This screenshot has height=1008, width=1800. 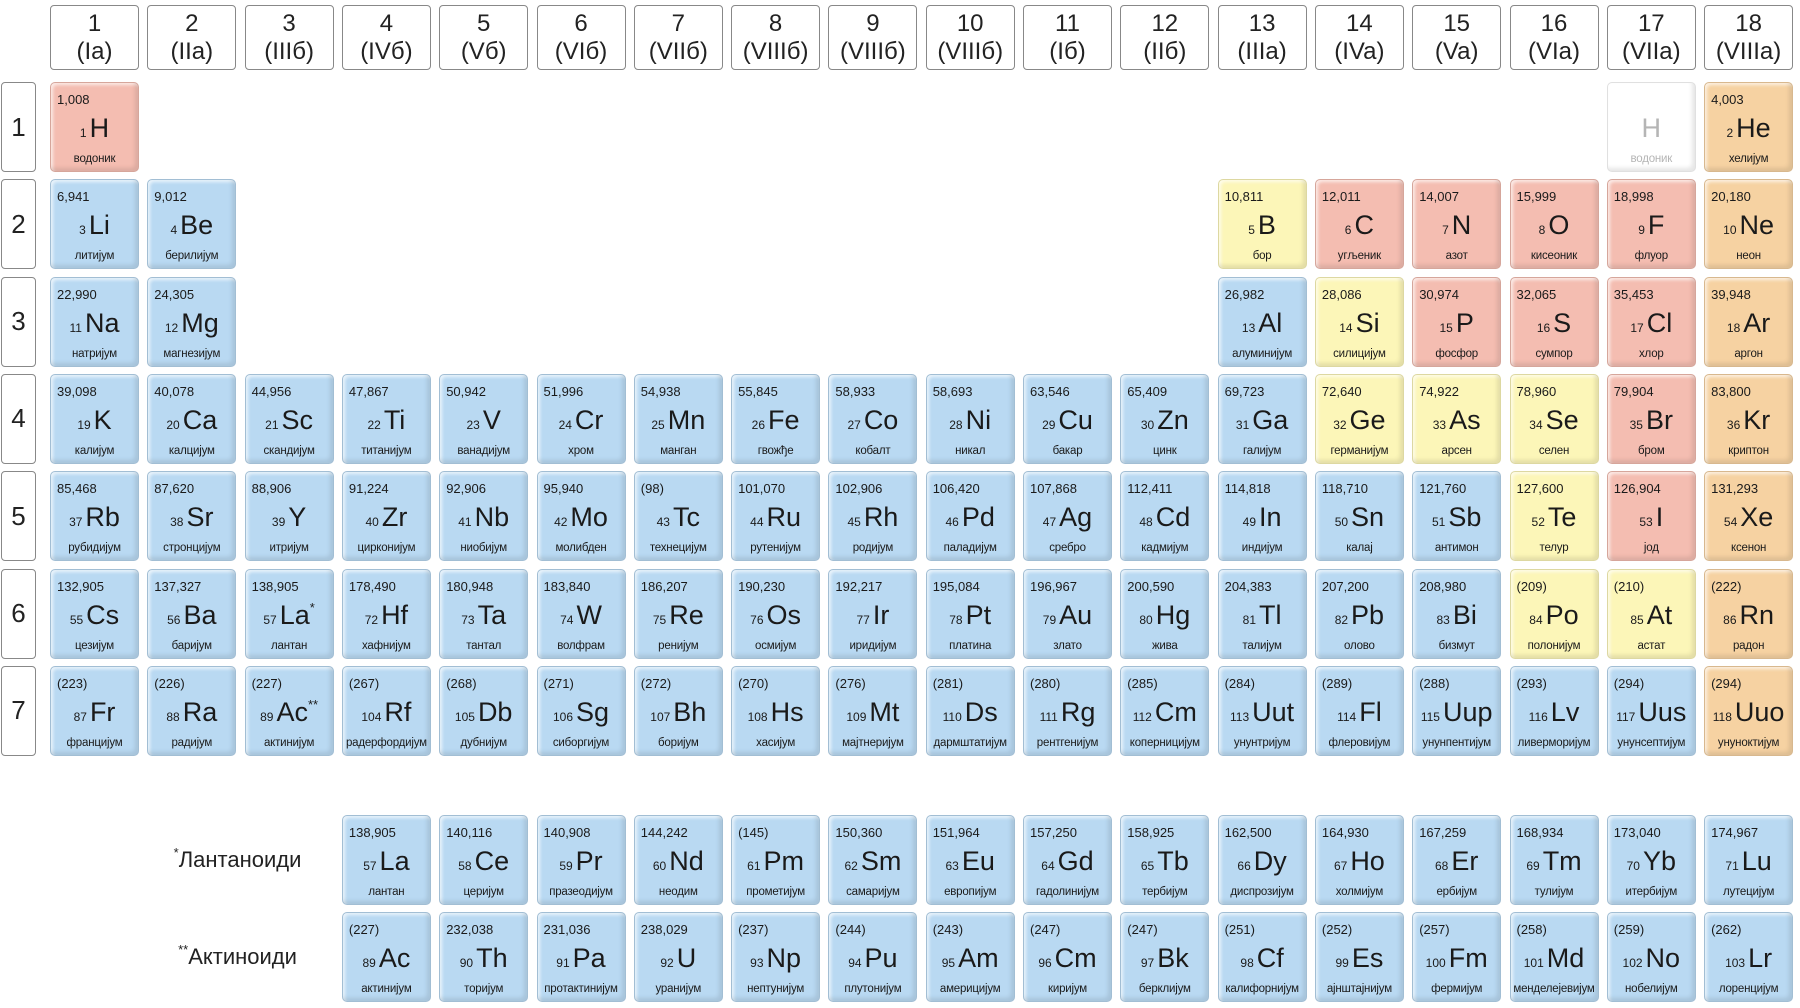 I want to click on element-cell: 26,982 13 Al алуминијум, so click(x=1262, y=321).